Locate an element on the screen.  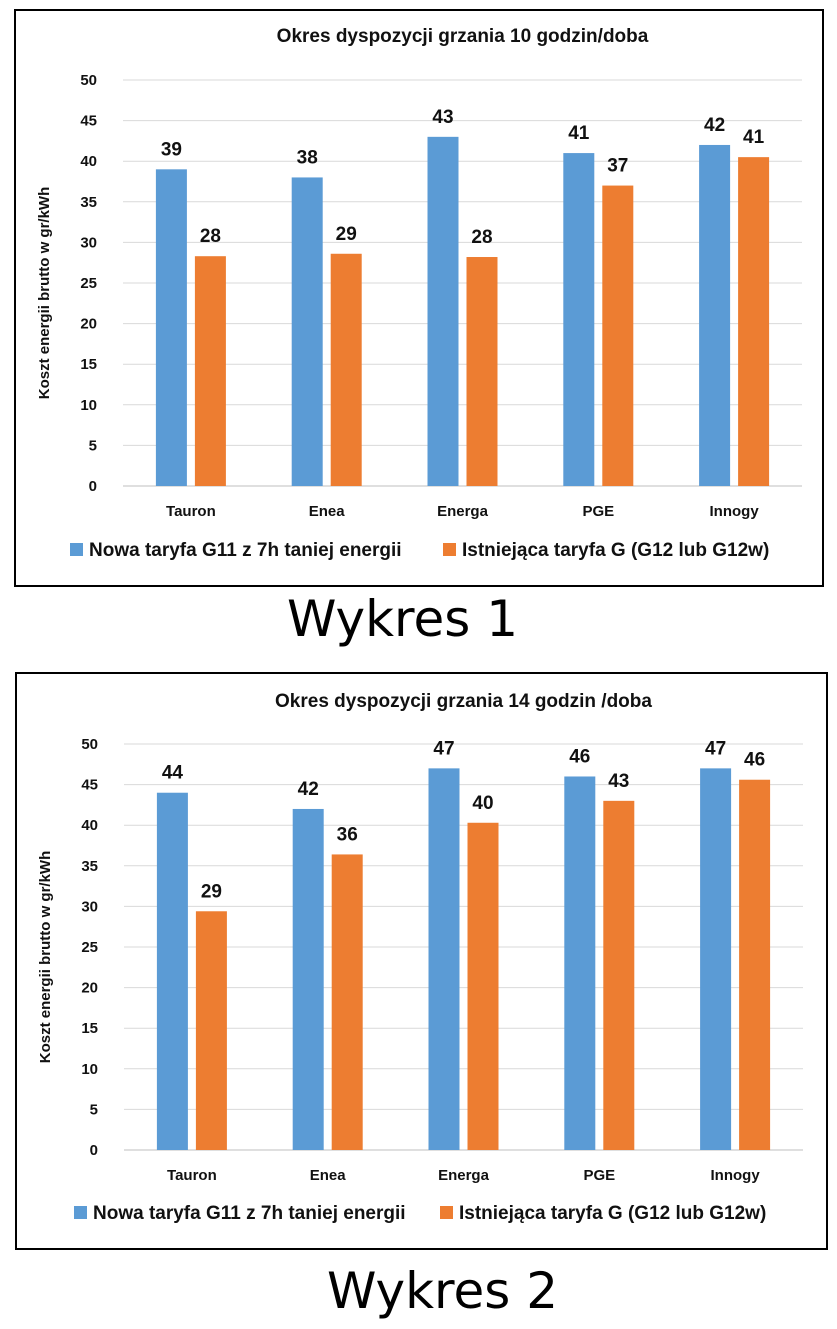
chart-title: Okres dyspozycji grzania 14 godzin /doba is located at coordinates (463, 701).